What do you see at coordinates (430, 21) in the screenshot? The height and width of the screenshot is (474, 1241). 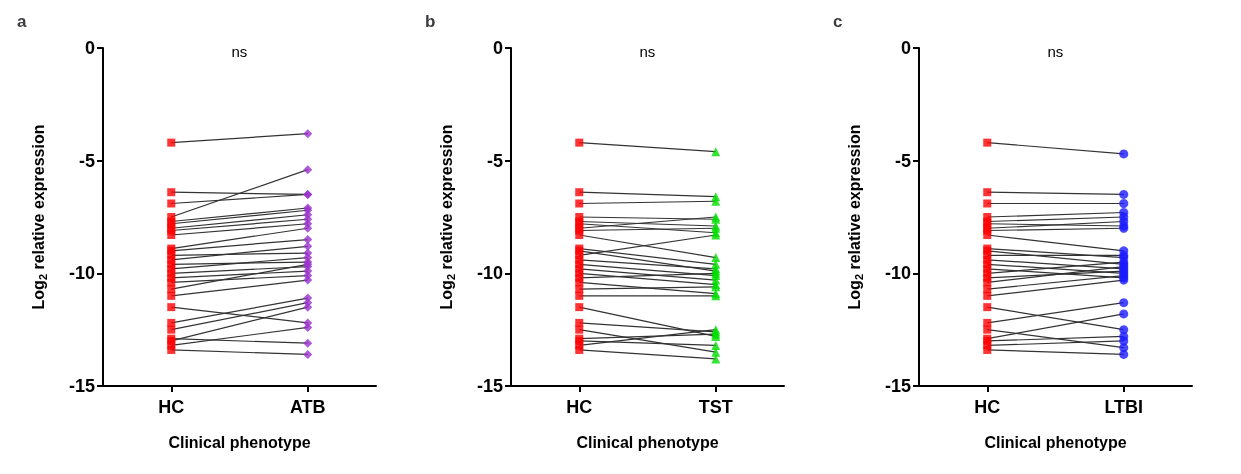 I see `chart-title: b` at bounding box center [430, 21].